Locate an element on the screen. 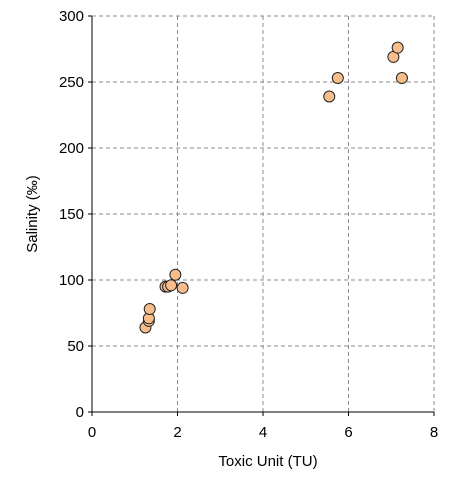 This screenshot has width=449, height=478. x-tick-label: 6 is located at coordinates (348, 432).